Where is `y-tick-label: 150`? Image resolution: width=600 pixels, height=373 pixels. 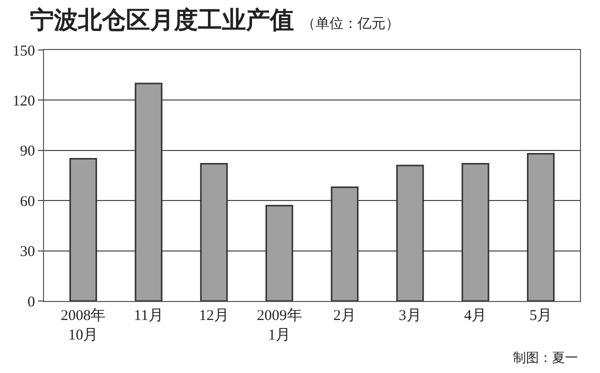
y-tick-label: 150 is located at coordinates (23, 51).